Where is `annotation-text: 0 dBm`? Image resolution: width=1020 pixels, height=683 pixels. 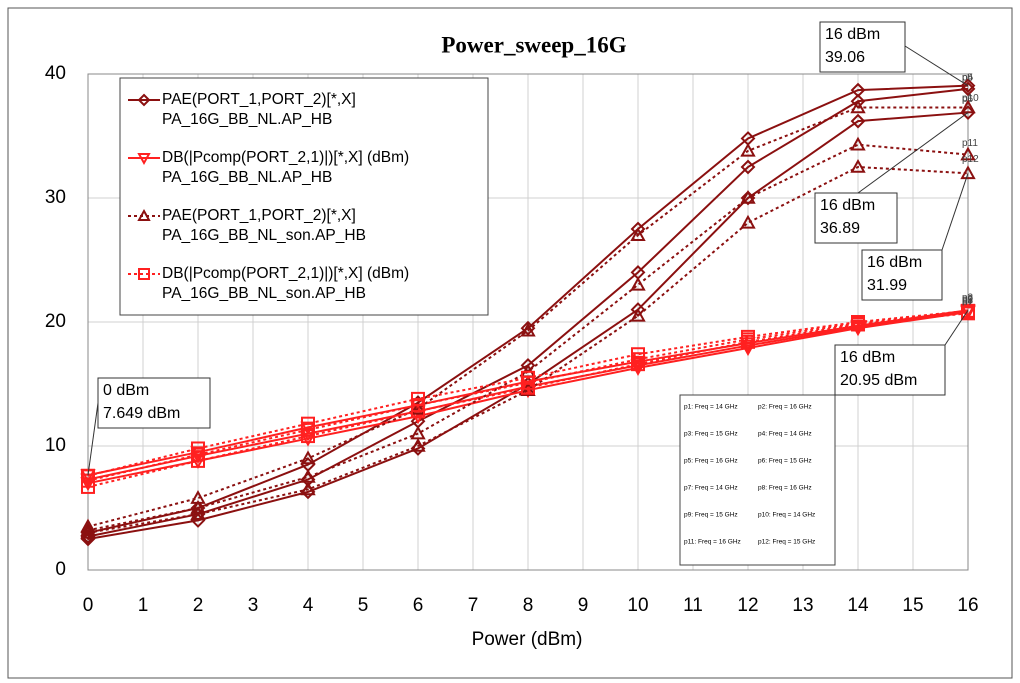
annotation-text: 0 dBm is located at coordinates (126, 390).